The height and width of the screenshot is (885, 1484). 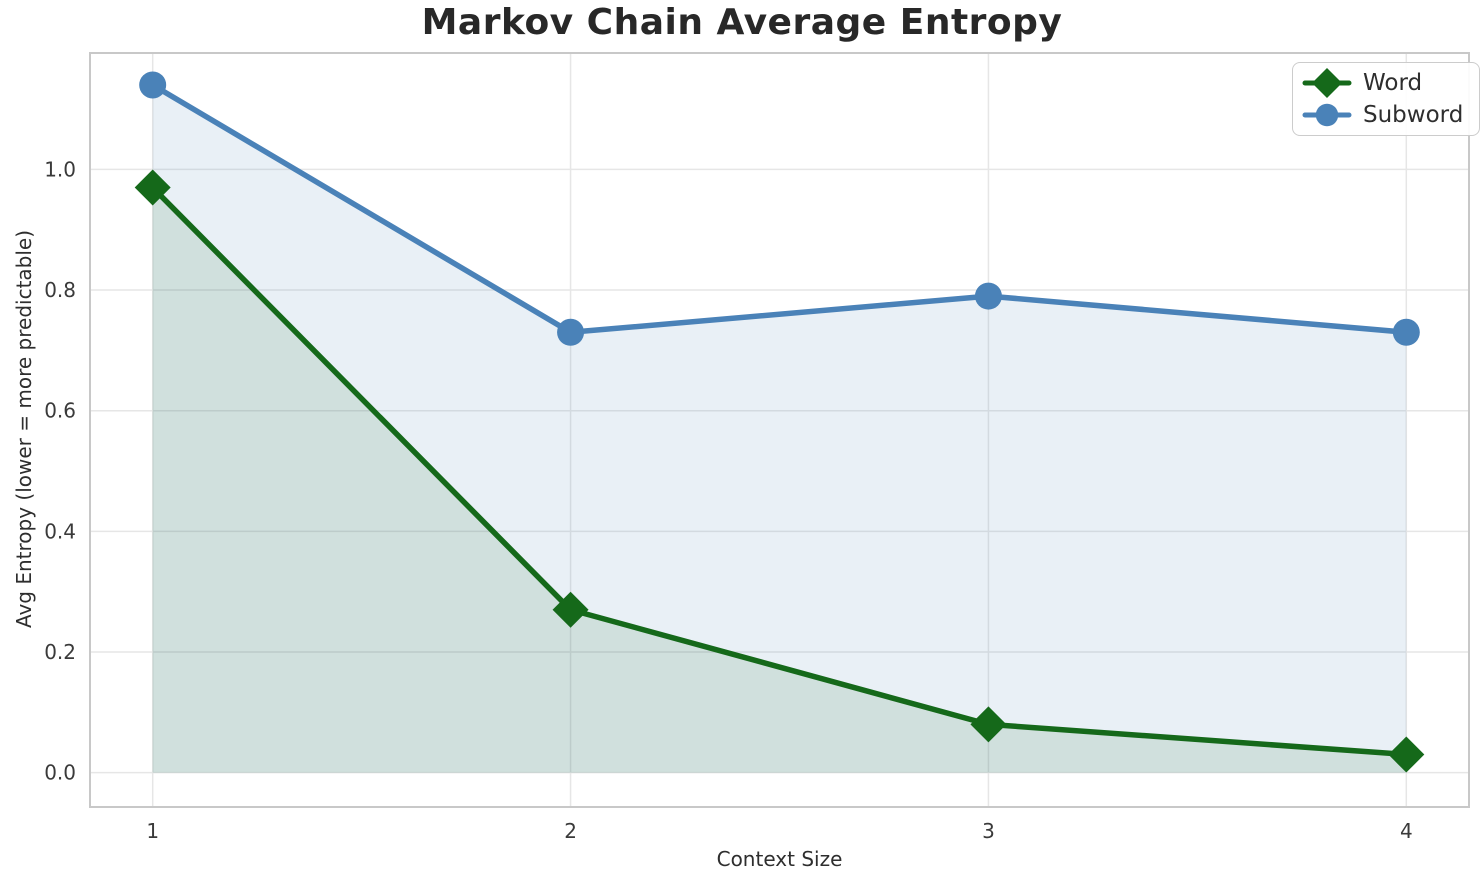 I want to click on legend-item-word: Word, so click(x=1382, y=83).